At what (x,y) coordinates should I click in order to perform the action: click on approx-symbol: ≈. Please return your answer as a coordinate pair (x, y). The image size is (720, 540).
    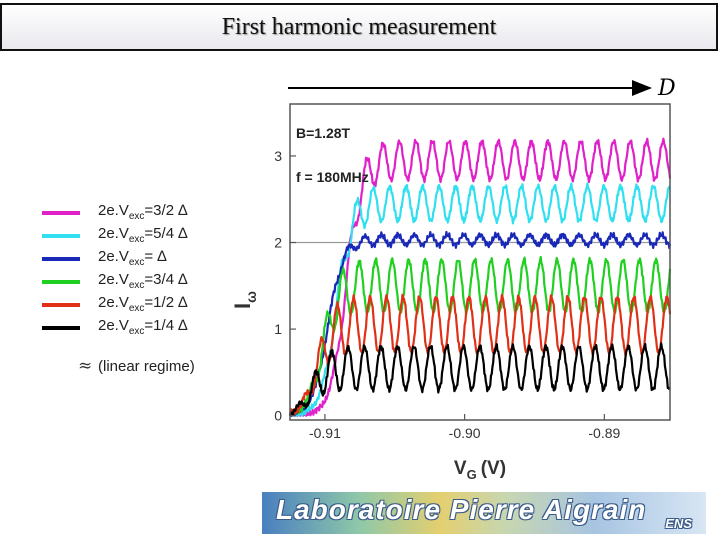
    Looking at the image, I should click on (85, 366).